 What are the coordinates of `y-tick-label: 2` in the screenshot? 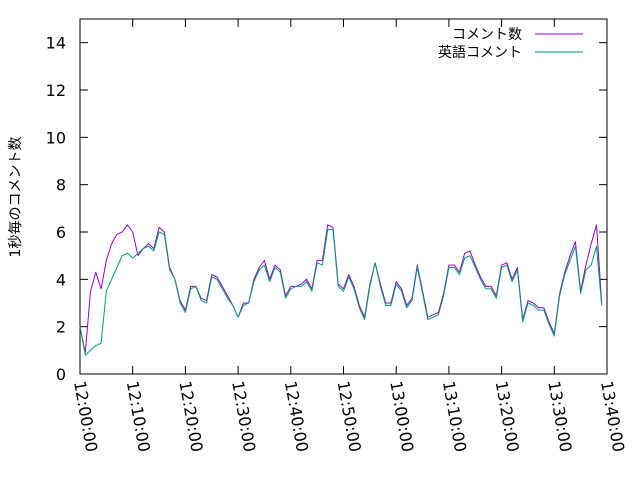 It's located at (61, 327).